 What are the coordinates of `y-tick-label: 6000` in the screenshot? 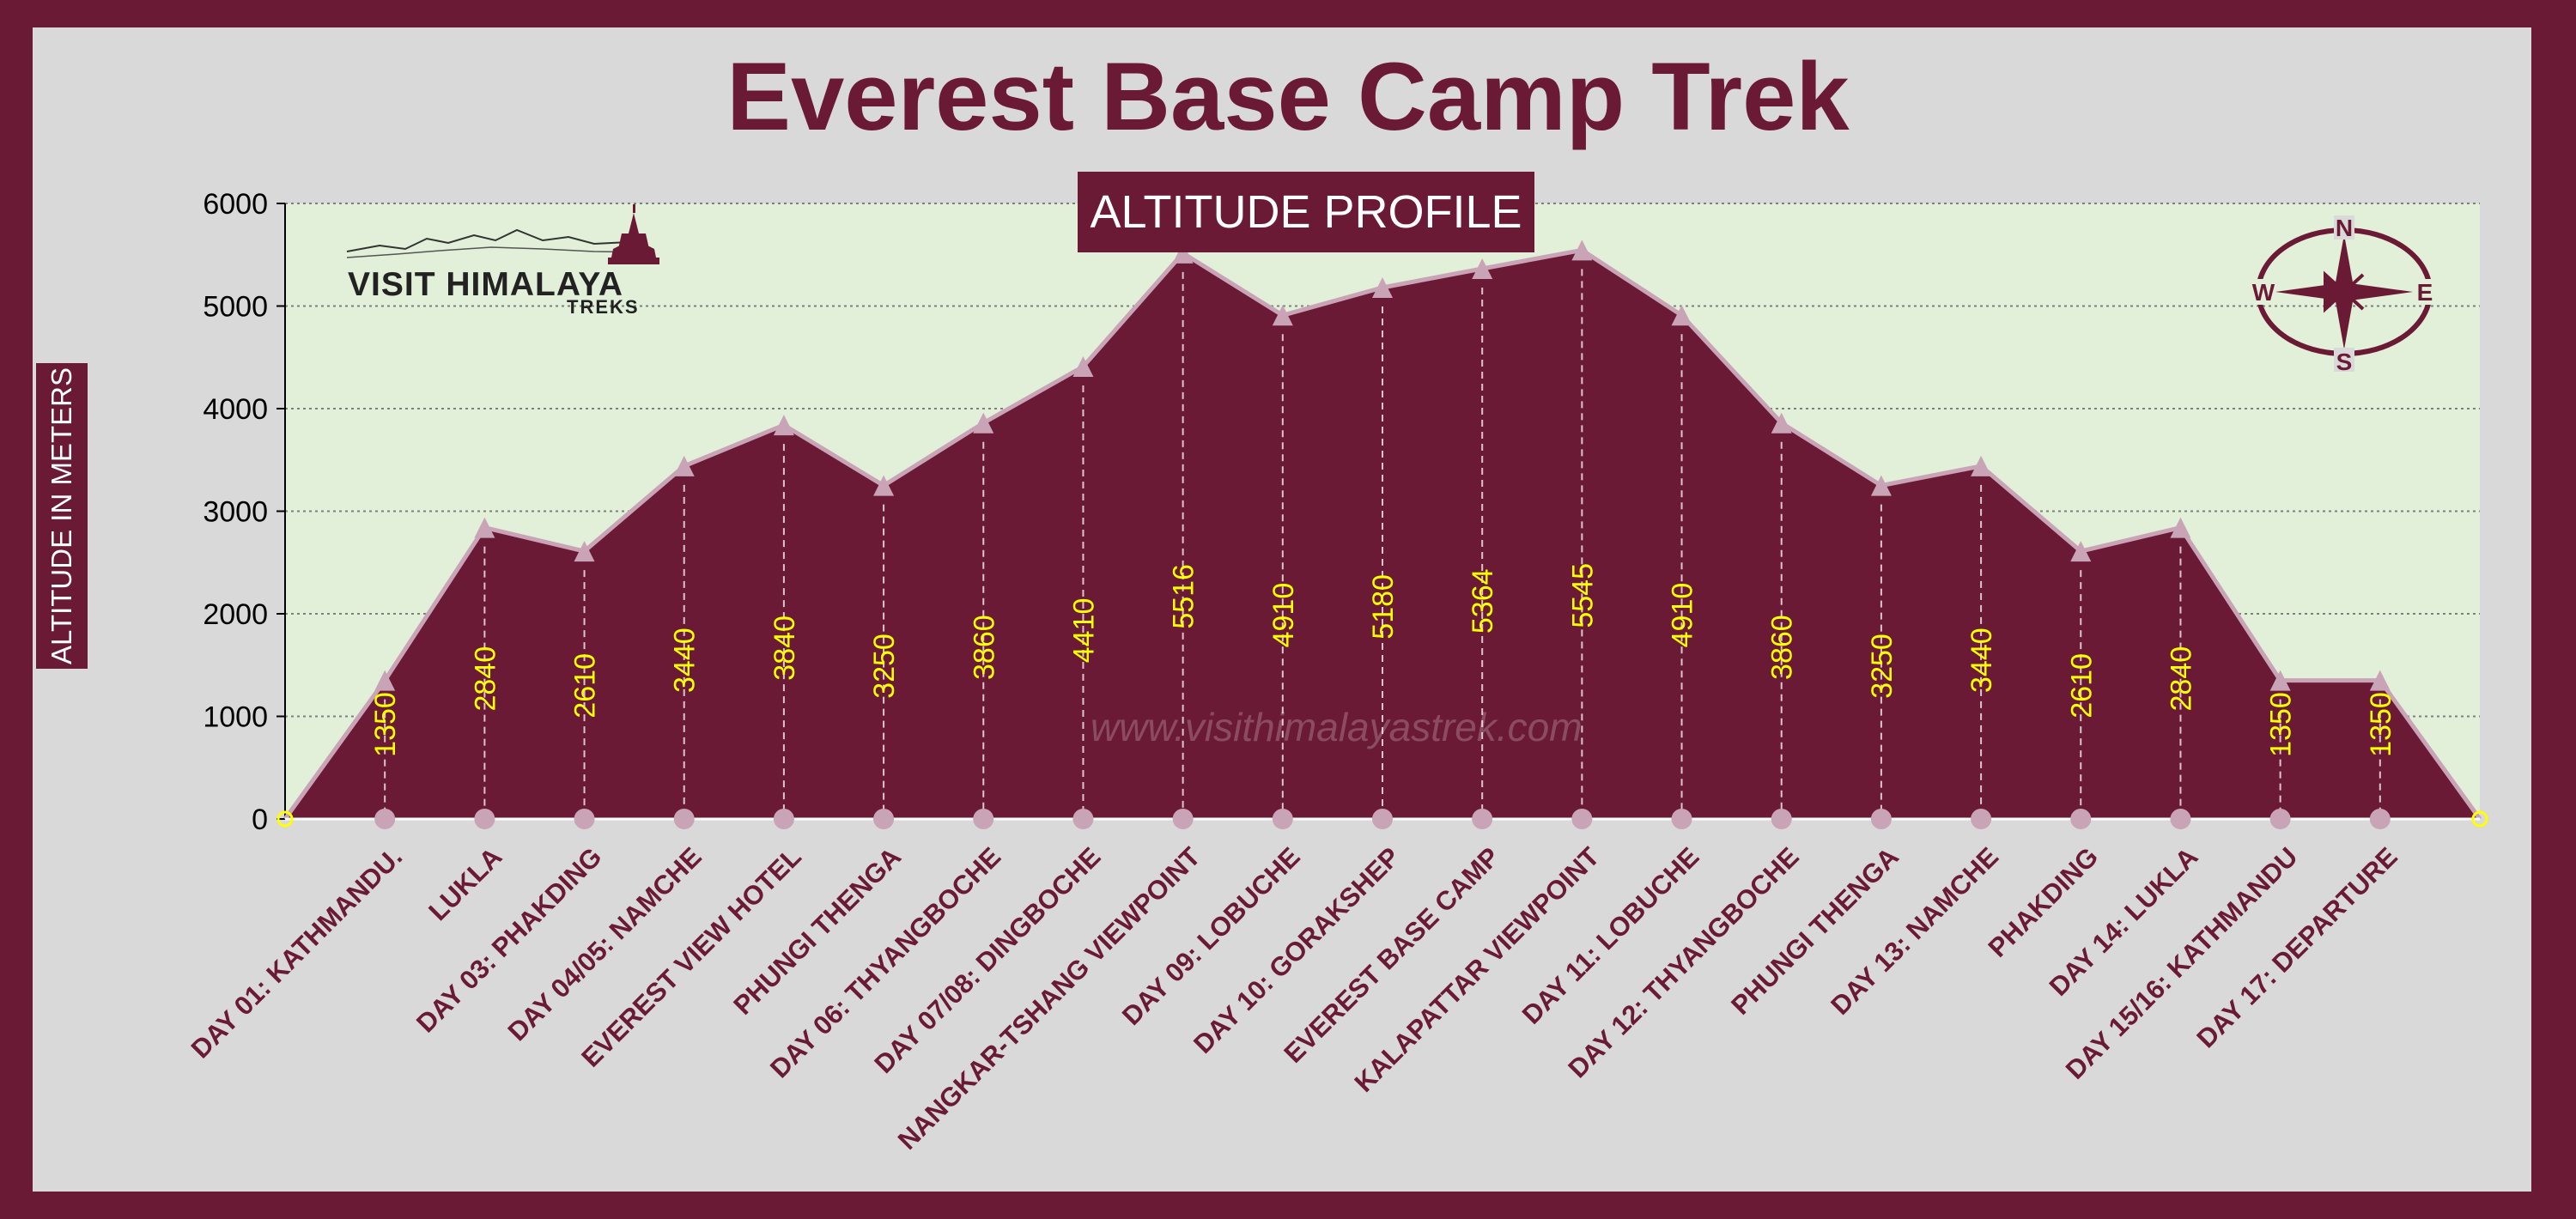 It's located at (236, 204).